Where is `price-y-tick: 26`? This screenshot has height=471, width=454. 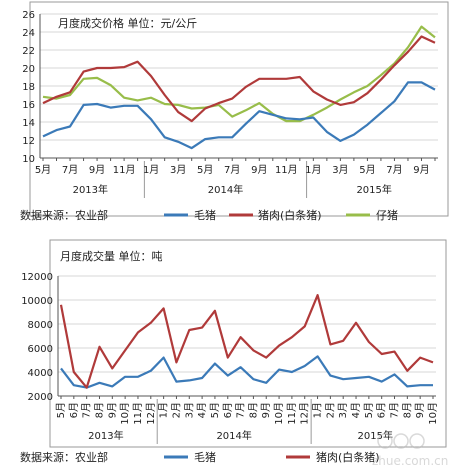 price-y-tick: 26 is located at coordinates (28, 15).